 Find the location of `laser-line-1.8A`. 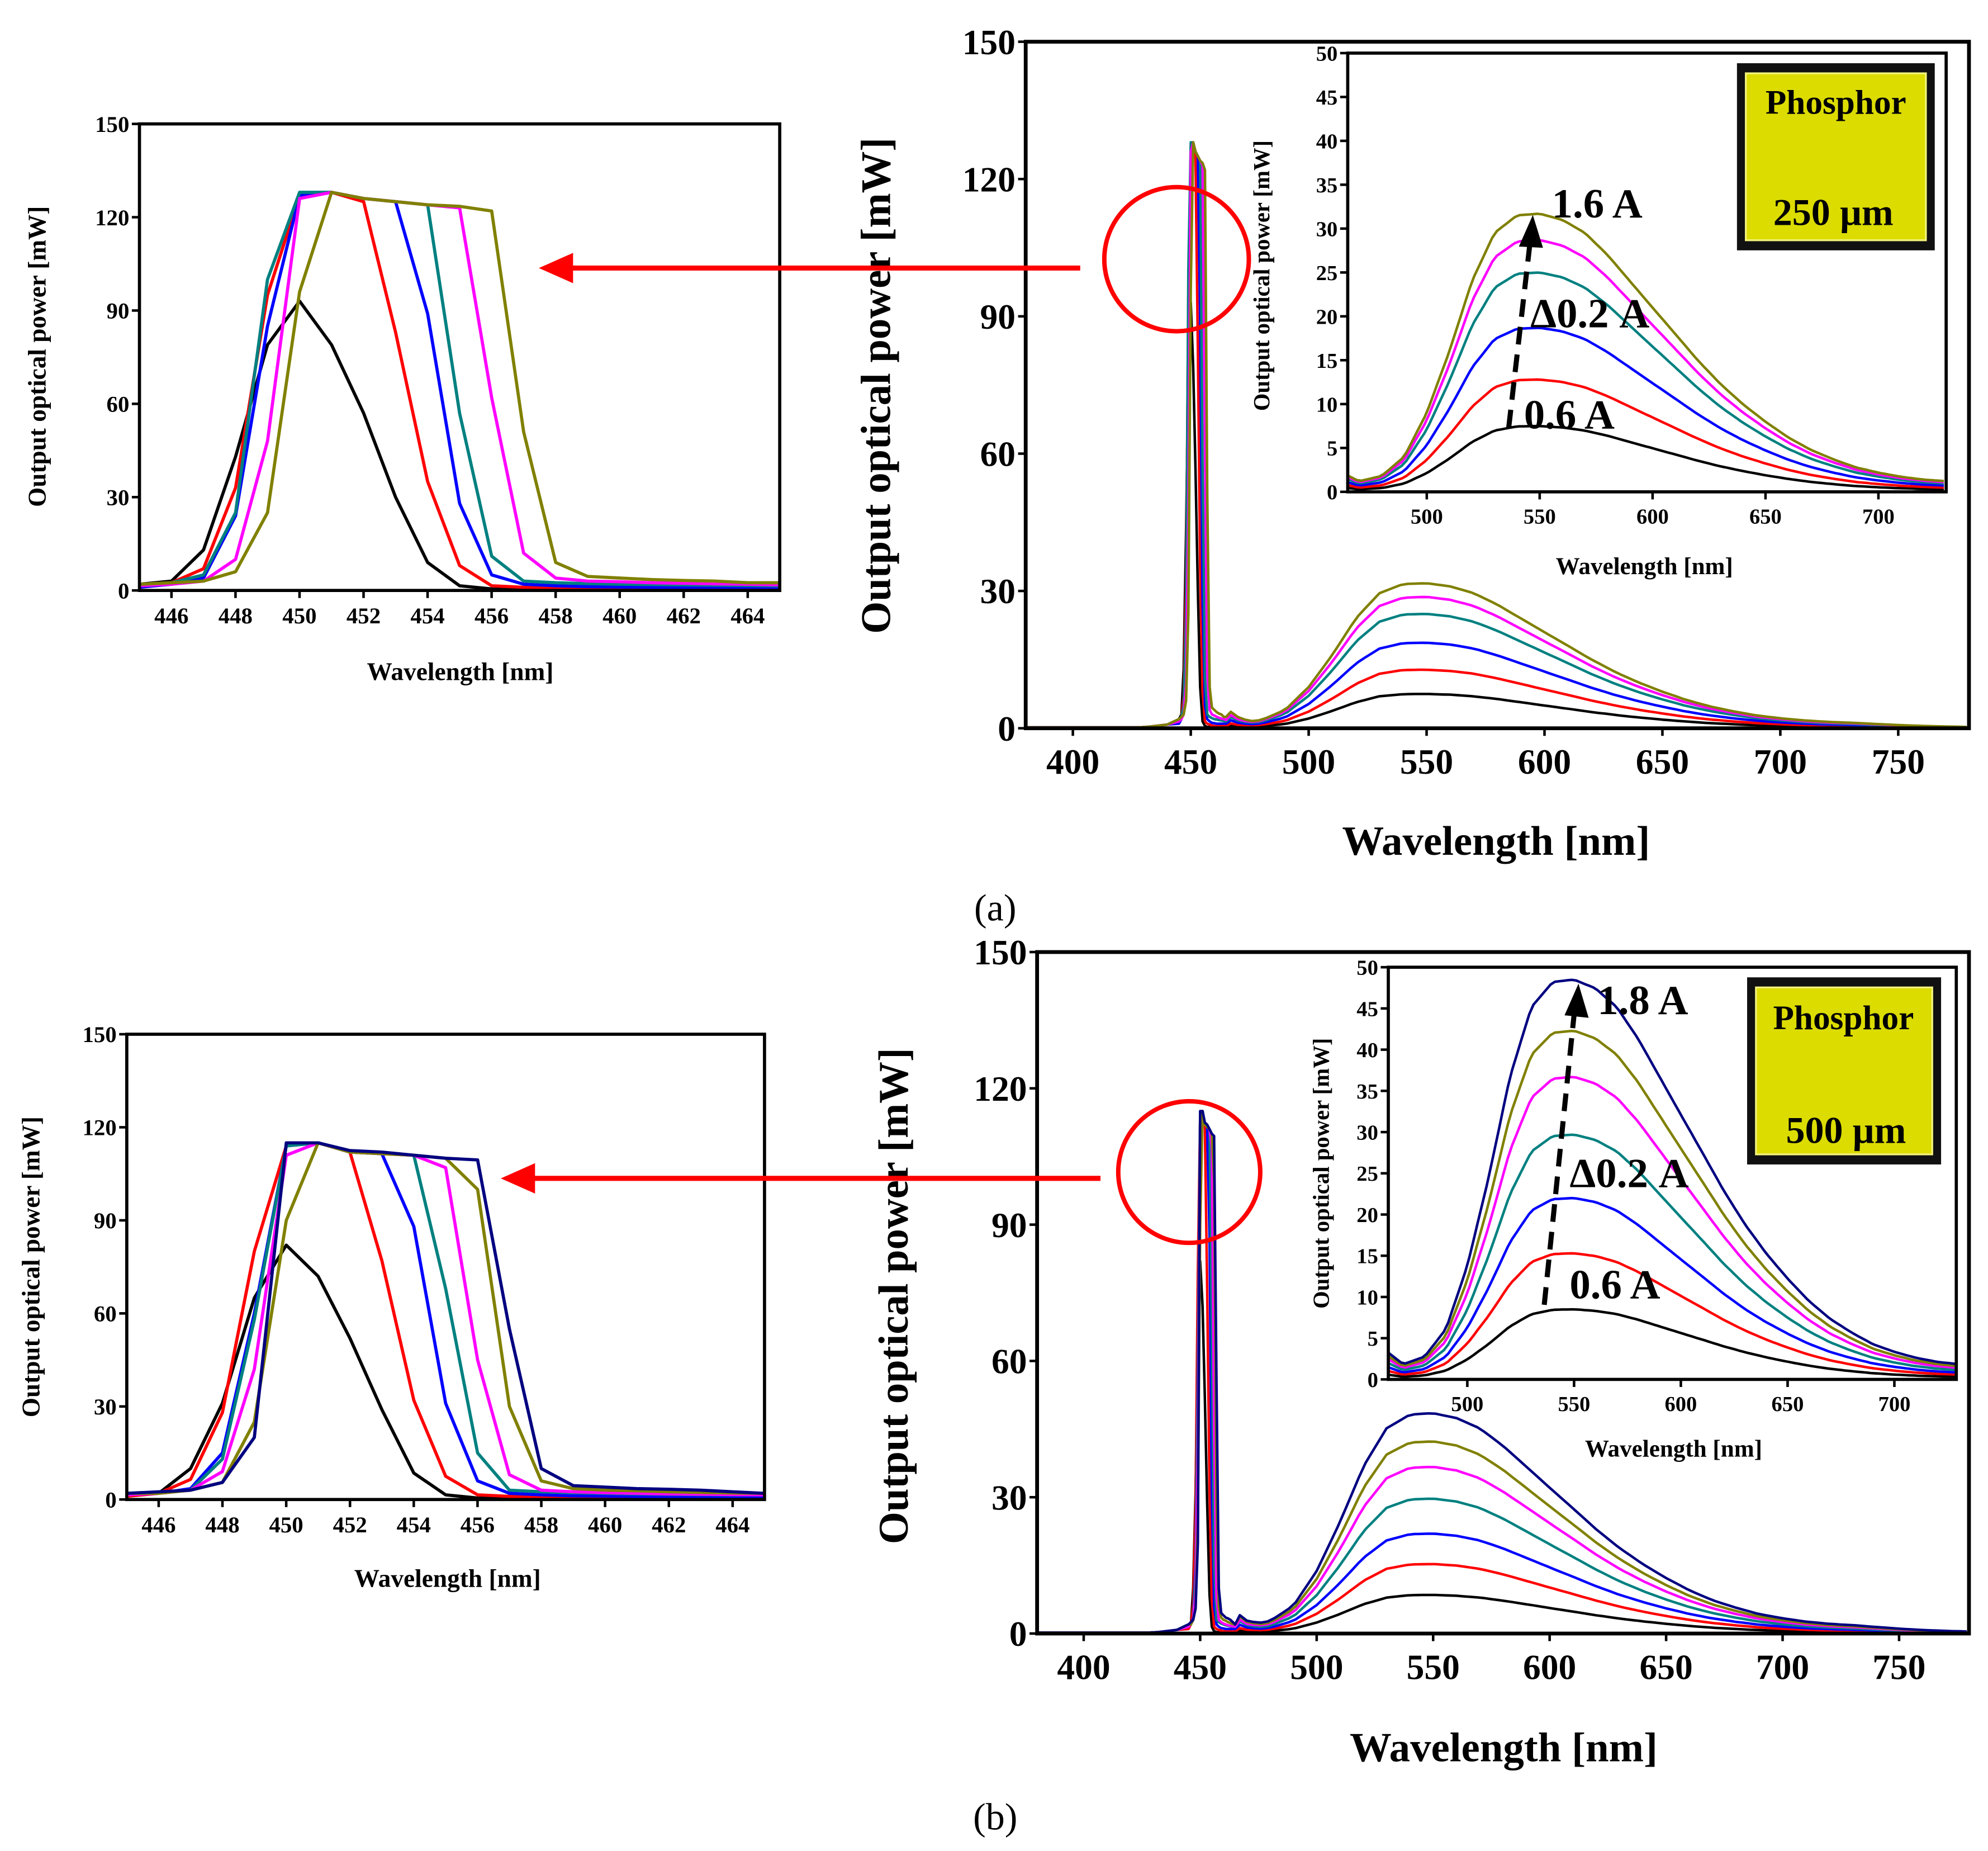

laser-line-1.8A is located at coordinates (445, 1318).